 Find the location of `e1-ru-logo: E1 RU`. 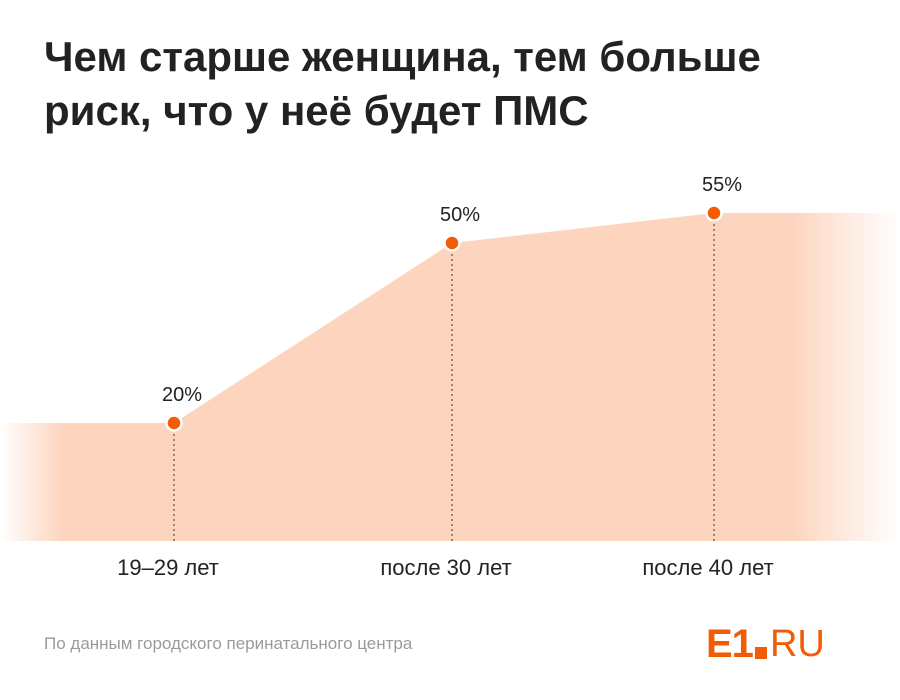

e1-ru-logo: E1 RU is located at coordinates (765, 644).